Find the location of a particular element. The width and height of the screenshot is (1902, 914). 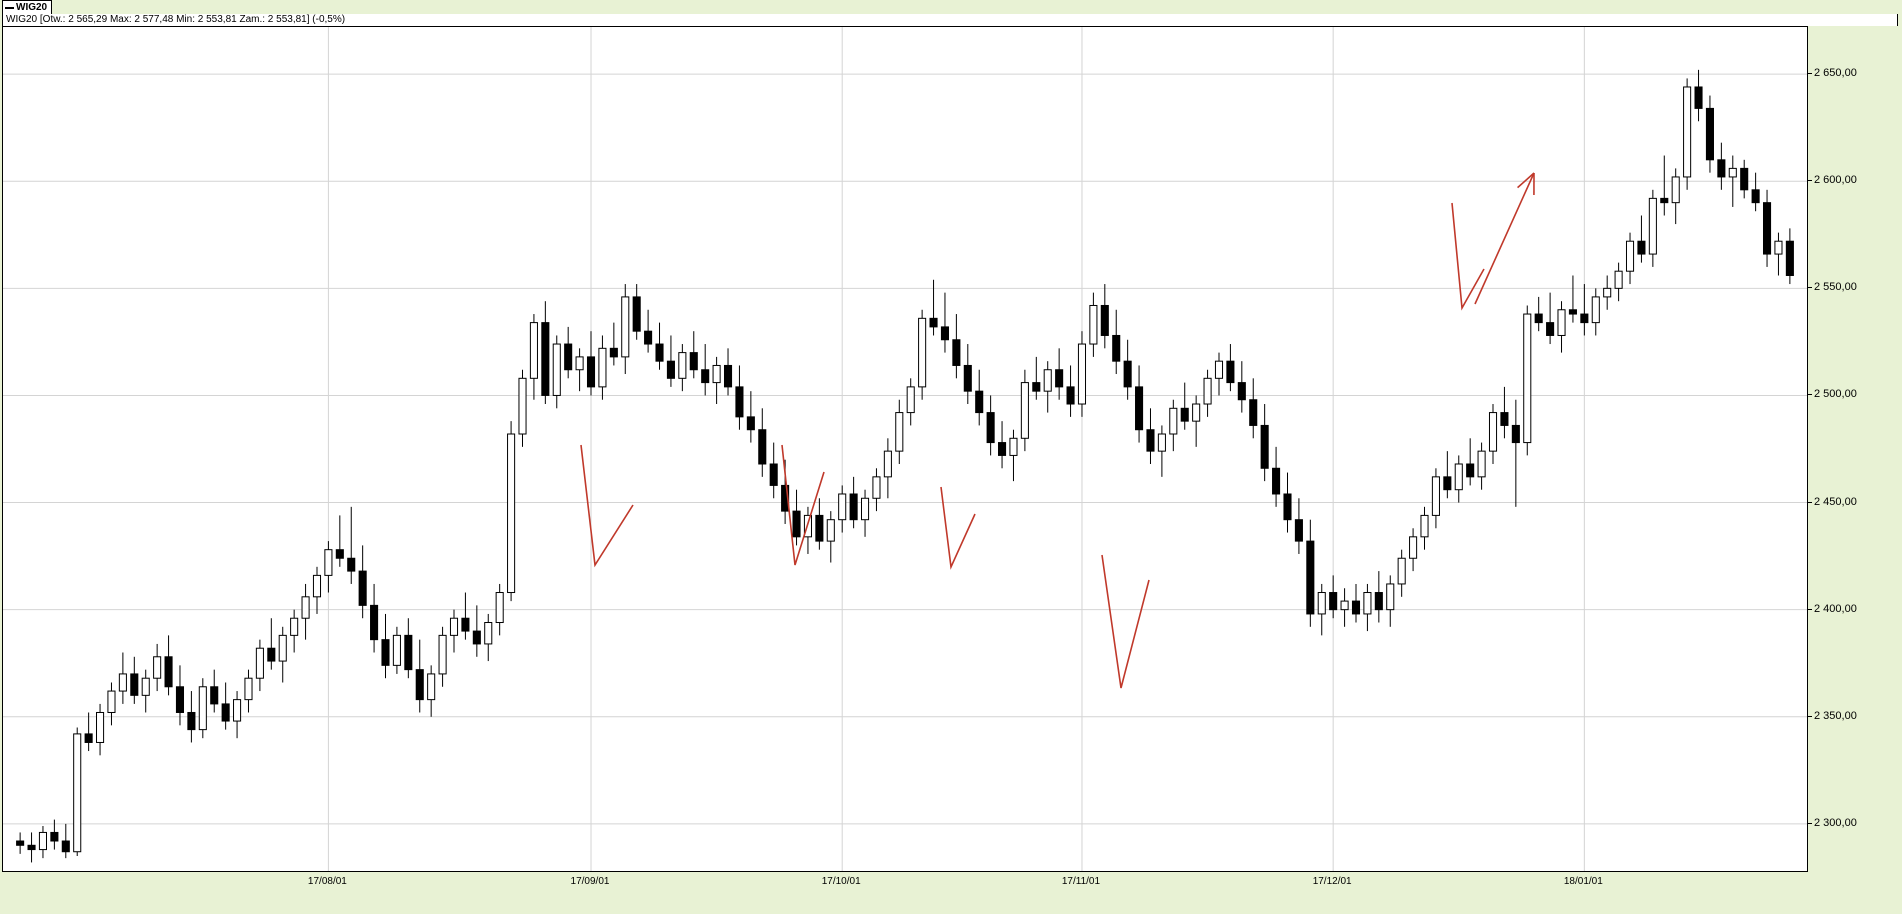

tab-strip: WIG20 is located at coordinates (951, 7).